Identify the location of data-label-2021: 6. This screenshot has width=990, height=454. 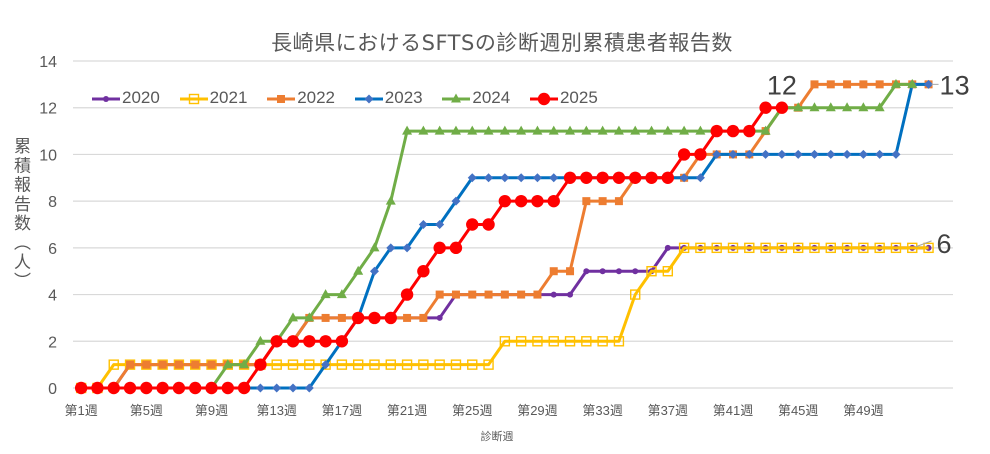
(944, 244).